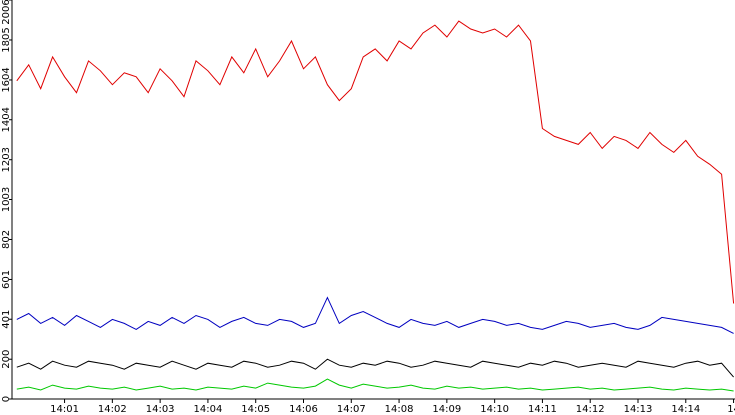 The height and width of the screenshot is (415, 735). What do you see at coordinates (6, 399) in the screenshot?
I see `y-tick-label: 0` at bounding box center [6, 399].